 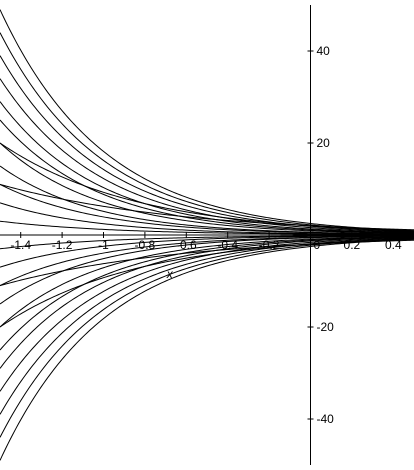 What do you see at coordinates (326, 419) in the screenshot?
I see `y-tick-label: -40` at bounding box center [326, 419].